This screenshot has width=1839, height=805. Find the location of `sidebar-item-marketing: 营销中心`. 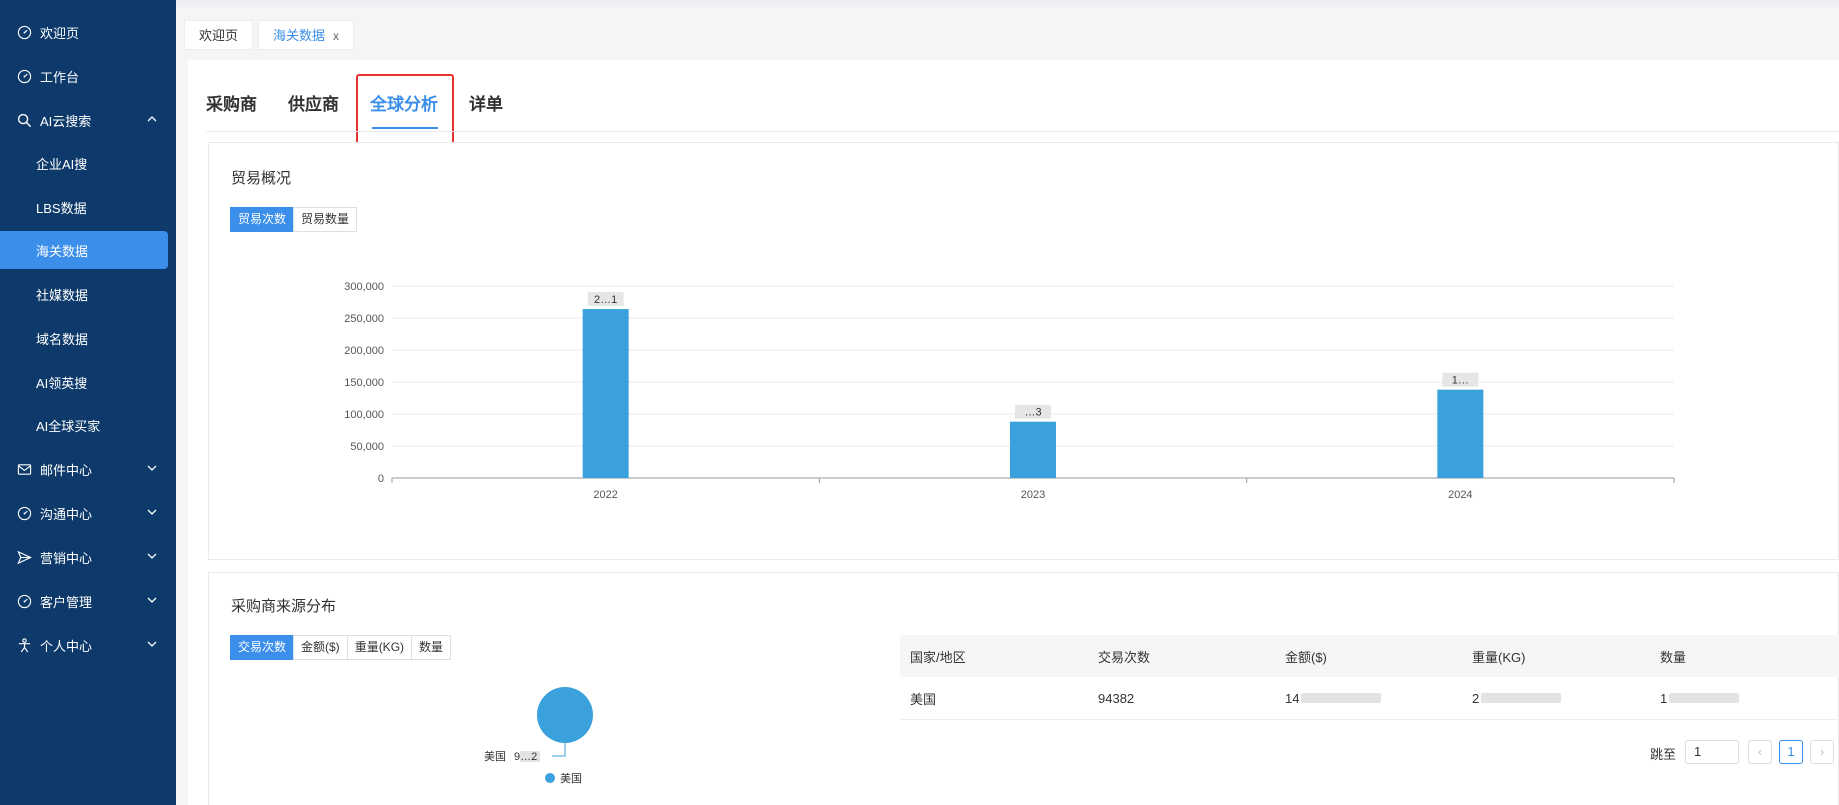

sidebar-item-marketing: 营销中心 is located at coordinates (88, 557).